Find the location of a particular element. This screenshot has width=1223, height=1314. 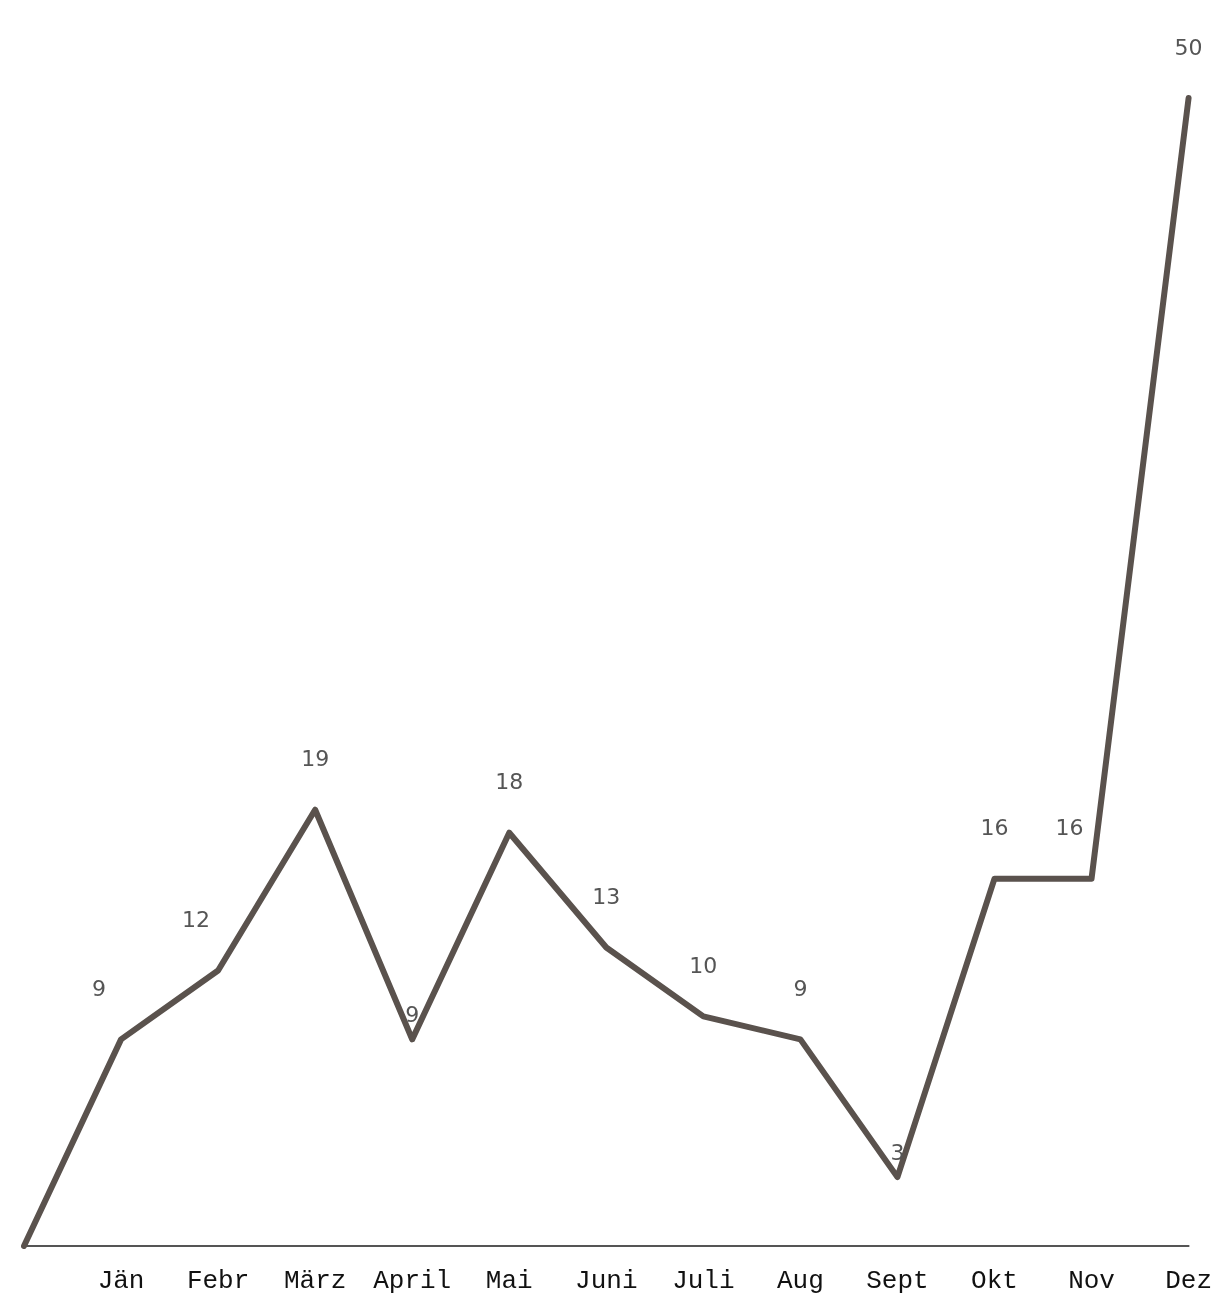

data-label: 10 is located at coordinates (703, 965).